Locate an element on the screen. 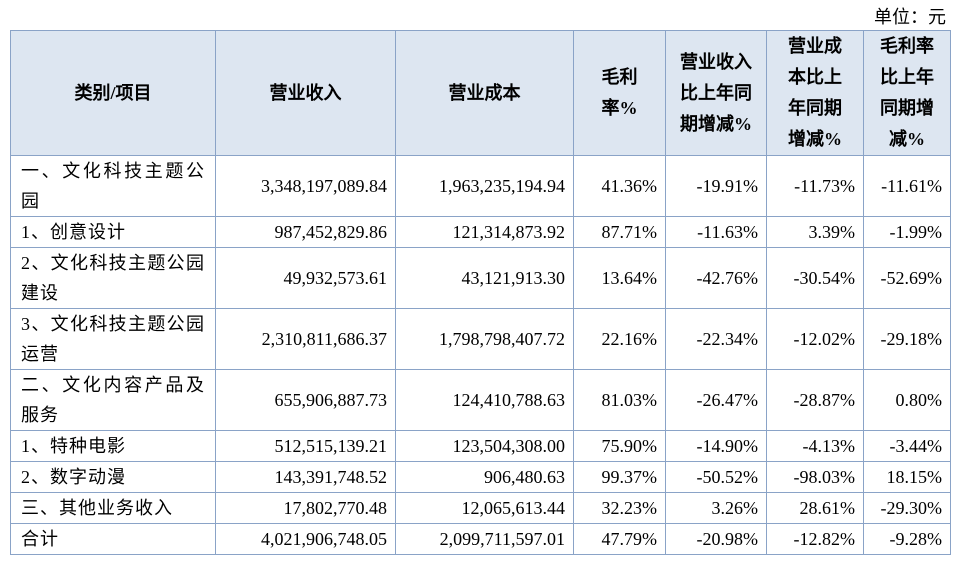 Image resolution: width=960 pixels, height=563 pixels. category-cell: 2、数字动漫 is located at coordinates (113, 477).